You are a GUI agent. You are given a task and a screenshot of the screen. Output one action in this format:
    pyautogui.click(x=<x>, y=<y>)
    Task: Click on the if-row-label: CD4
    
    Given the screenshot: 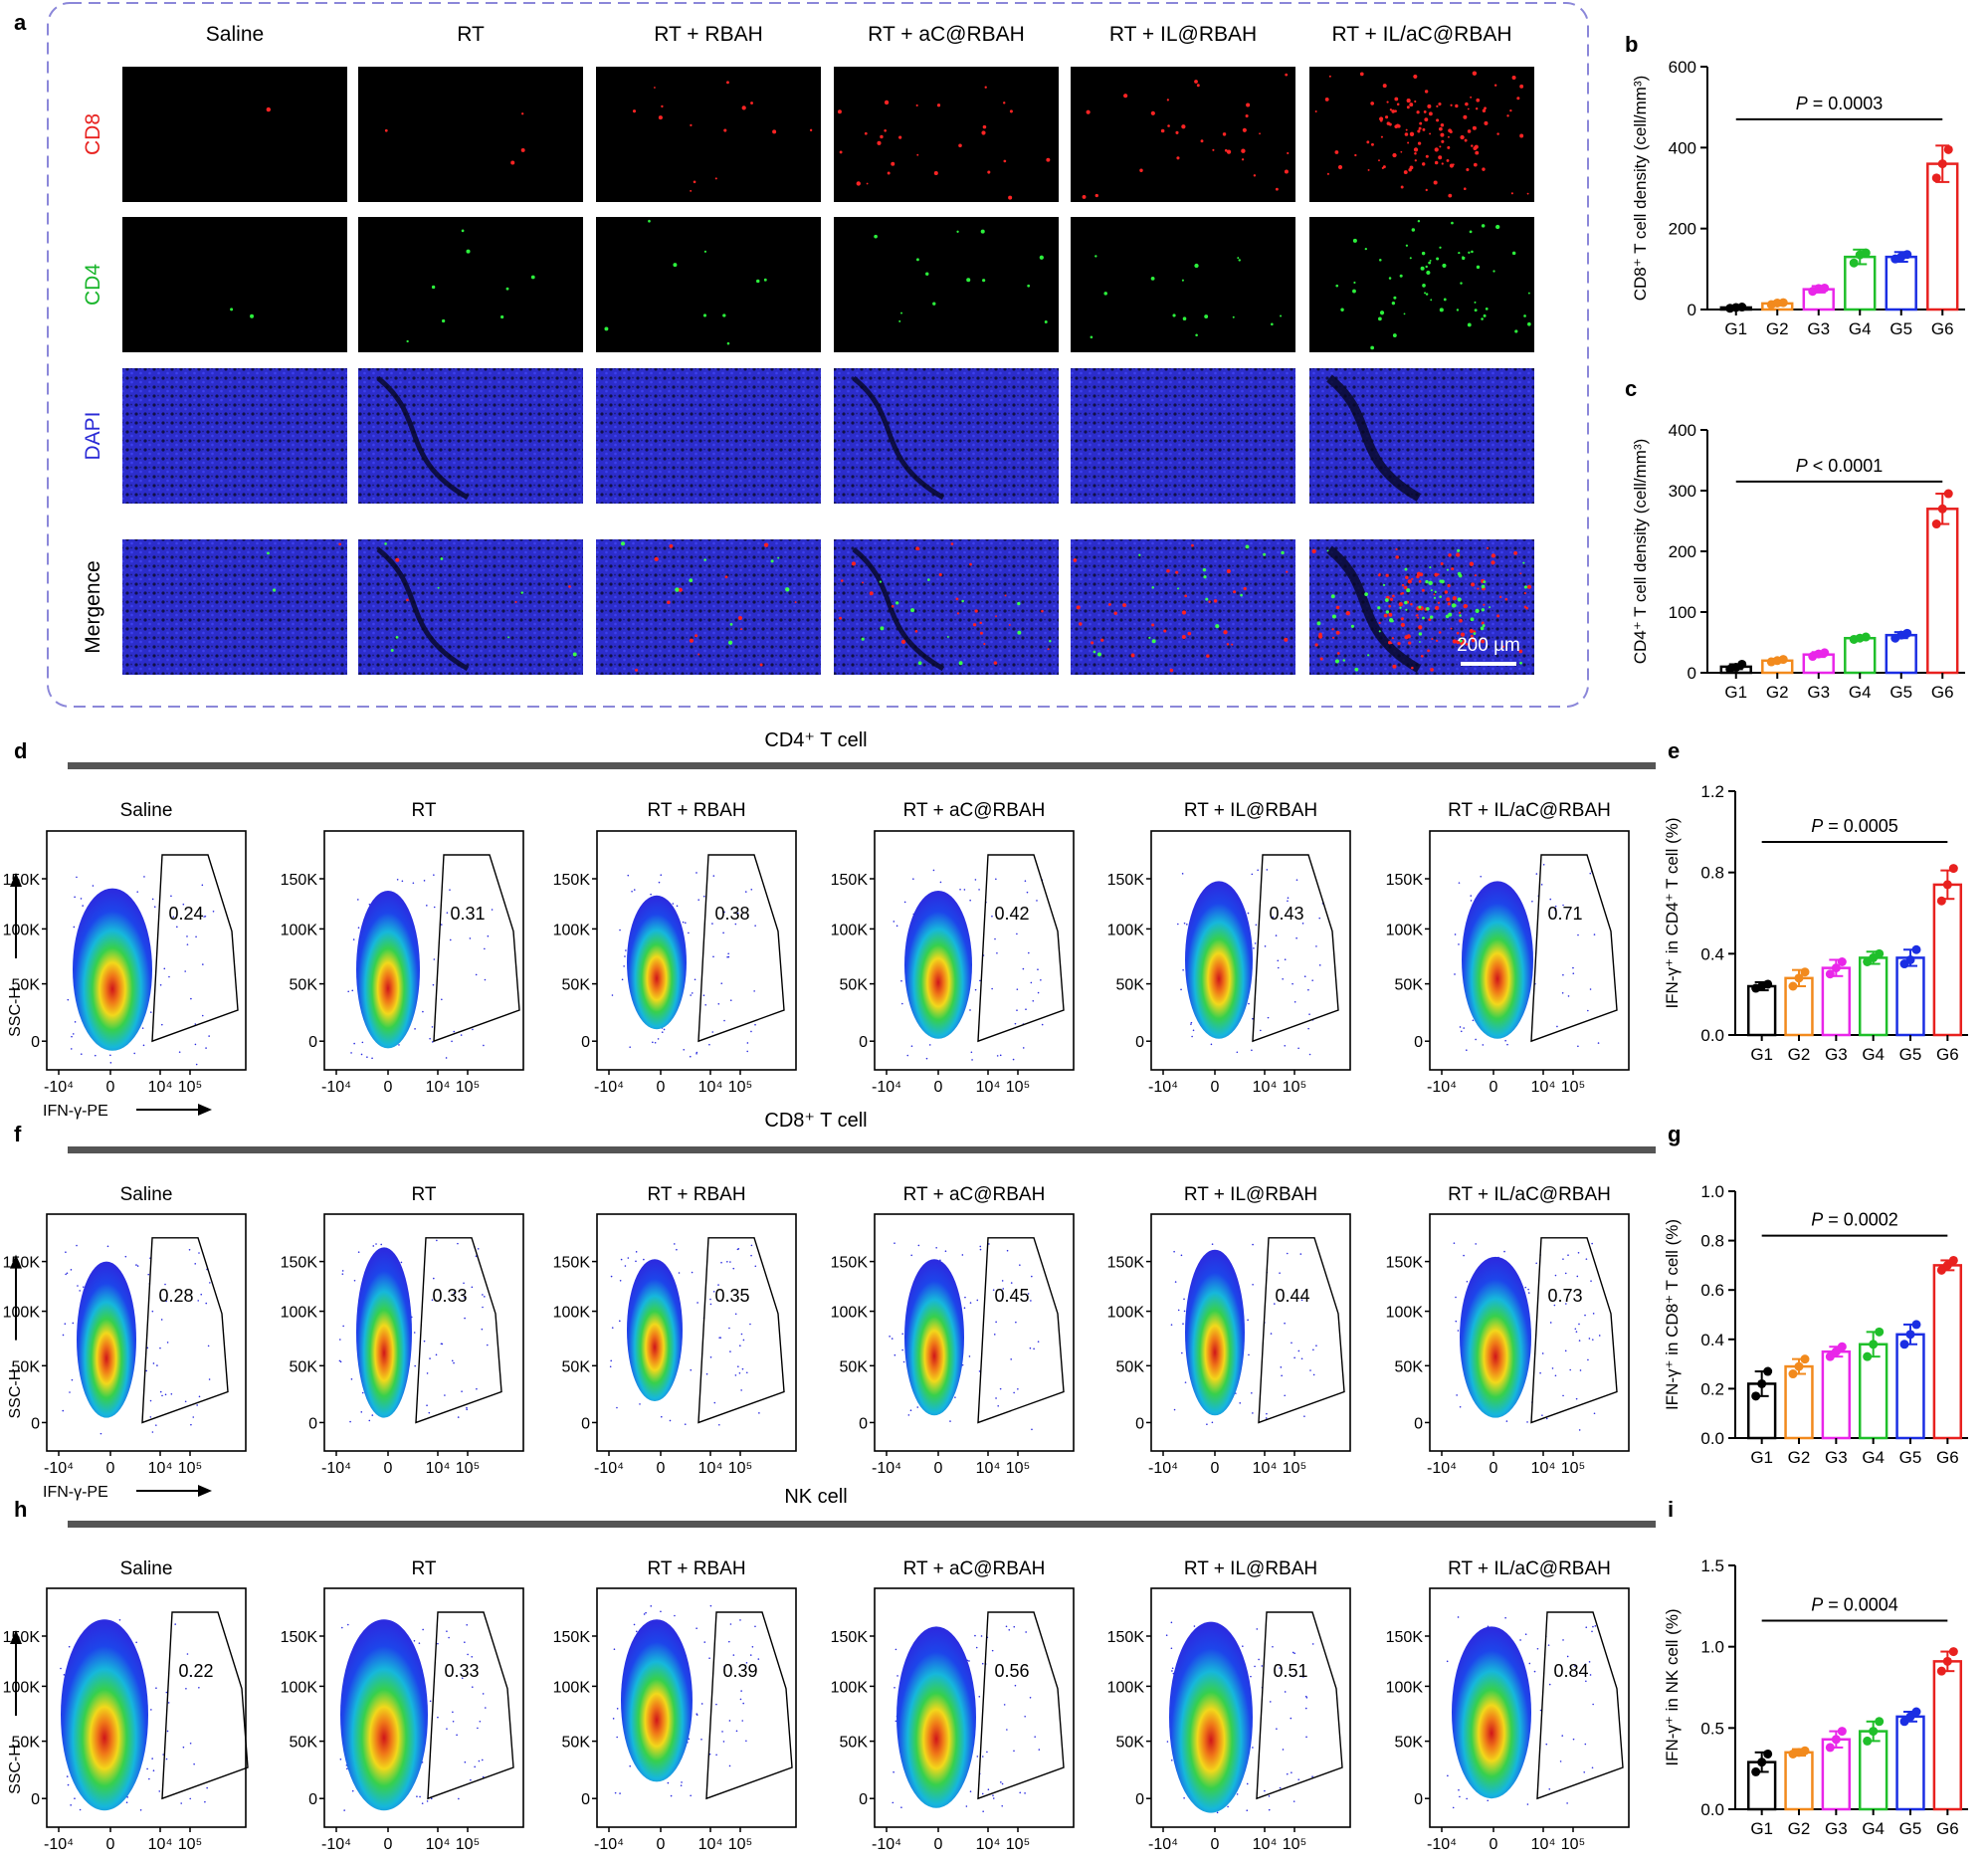 What is the action you would take?
    pyautogui.click(x=93, y=285)
    